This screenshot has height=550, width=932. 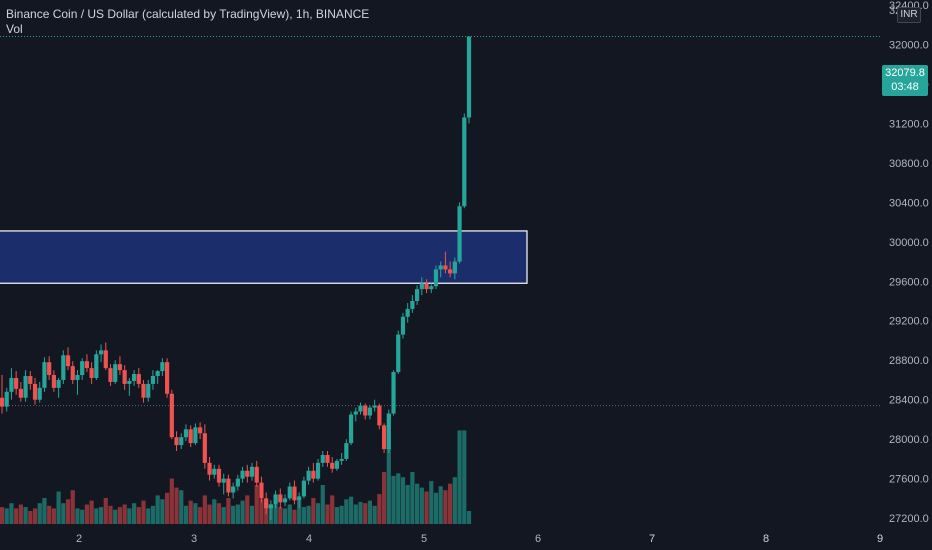 I want to click on currency-button: INR, so click(x=909, y=15).